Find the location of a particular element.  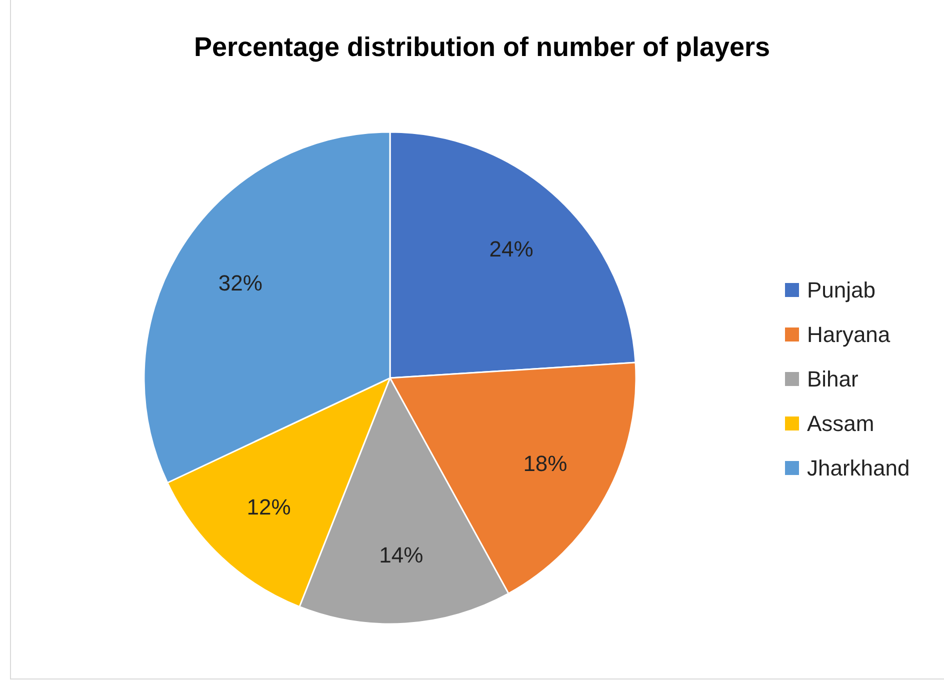

data-label: 14% is located at coordinates (401, 555).